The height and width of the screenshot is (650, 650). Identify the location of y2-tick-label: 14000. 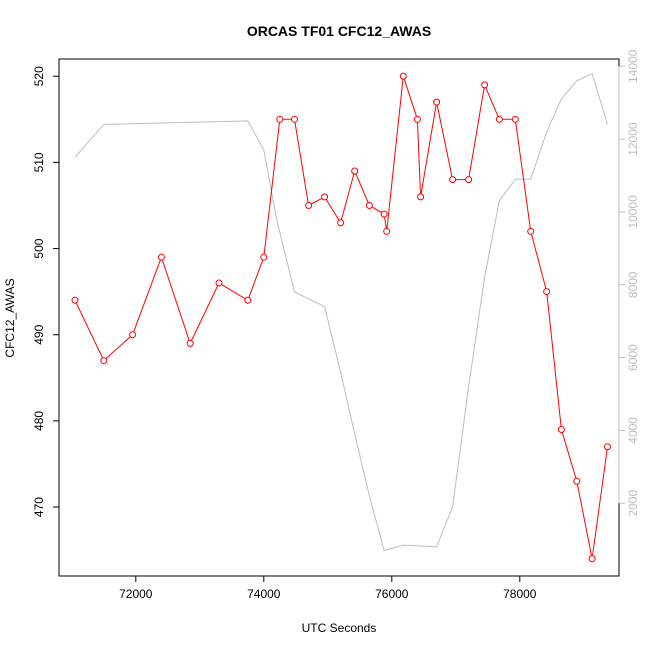
(633, 66).